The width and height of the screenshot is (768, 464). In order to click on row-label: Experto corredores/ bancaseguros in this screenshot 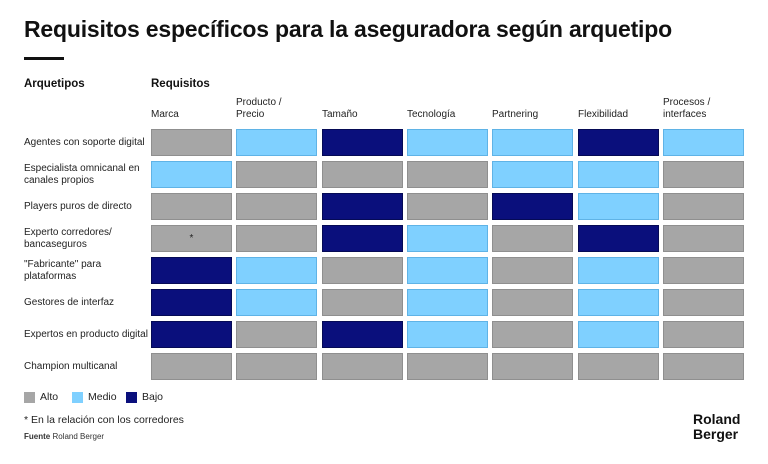, I will do `click(68, 238)`.